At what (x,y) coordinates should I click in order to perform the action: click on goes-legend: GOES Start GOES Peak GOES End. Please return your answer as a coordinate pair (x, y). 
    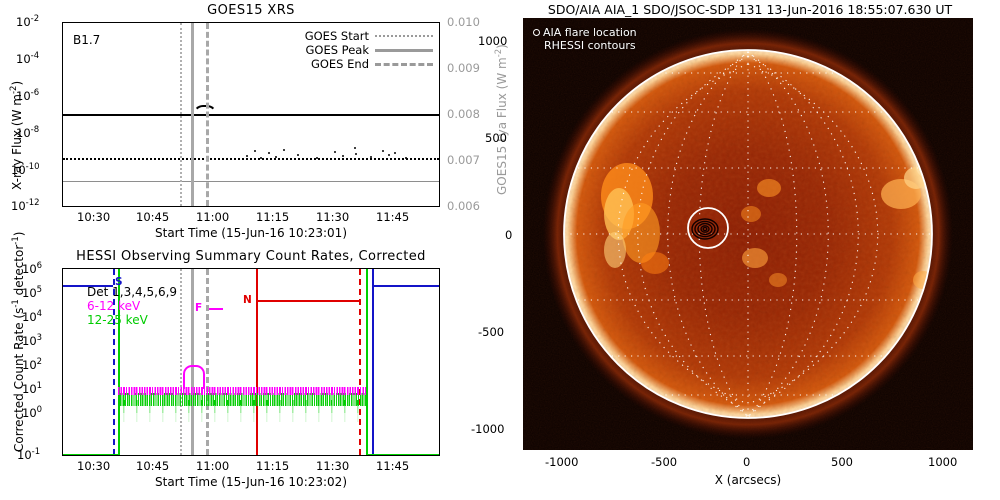
    Looking at the image, I should click on (369, 50).